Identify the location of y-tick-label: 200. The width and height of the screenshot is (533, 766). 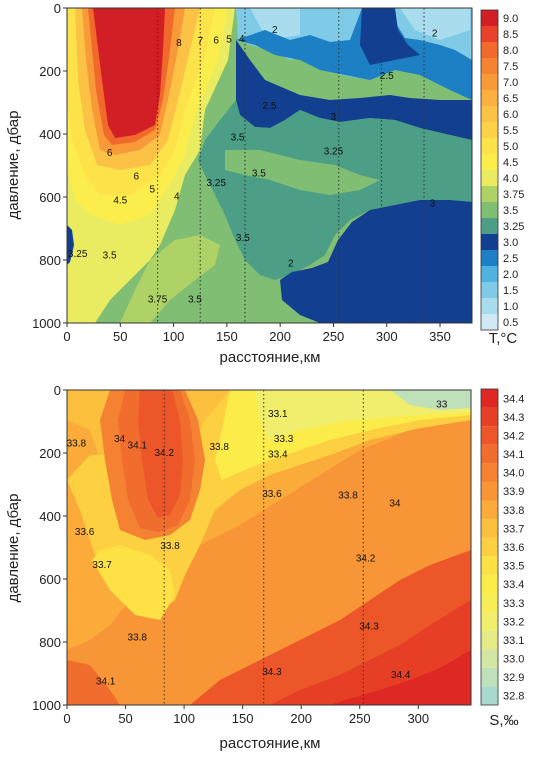
(50, 453).